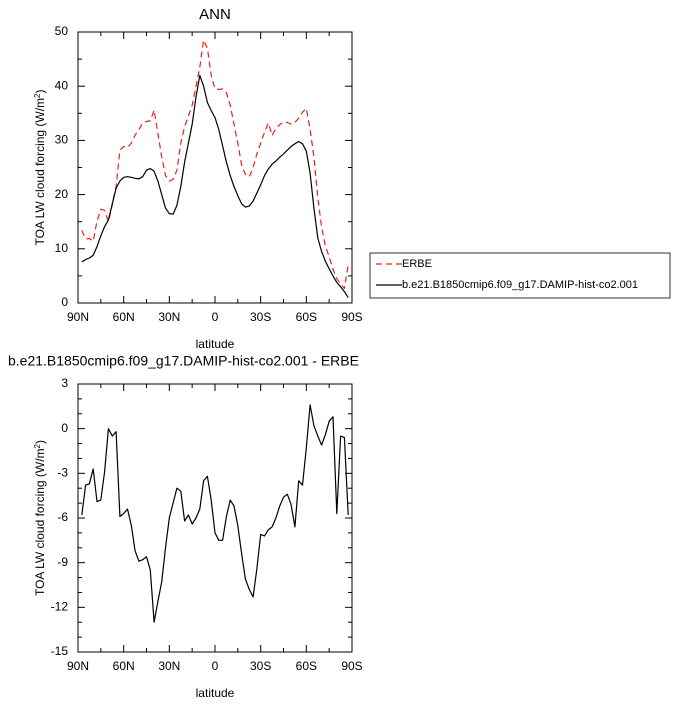 The height and width of the screenshot is (705, 700). What do you see at coordinates (215, 666) in the screenshot?
I see `panel2-x-tick-label: 0` at bounding box center [215, 666].